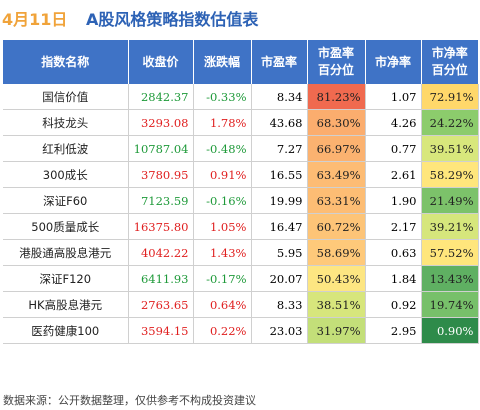 The height and width of the screenshot is (410, 480). What do you see at coordinates (279, 122) in the screenshot?
I see `pe-ratio: 43.68` at bounding box center [279, 122].